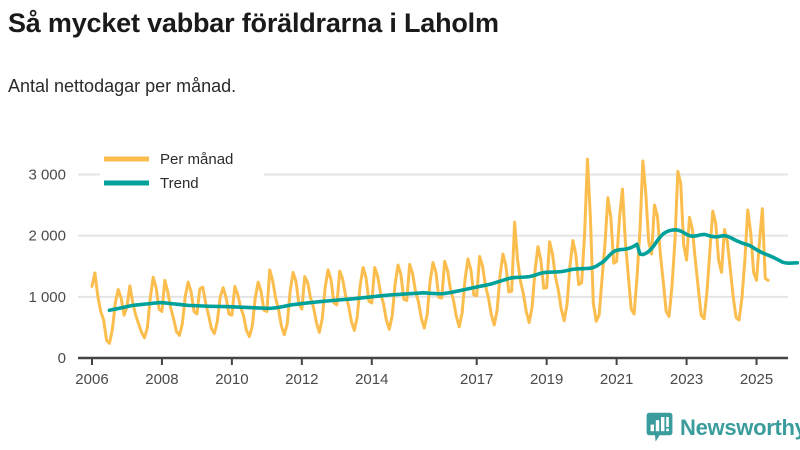  What do you see at coordinates (371, 379) in the screenshot?
I see `x-axis-tick-label: 2014` at bounding box center [371, 379].